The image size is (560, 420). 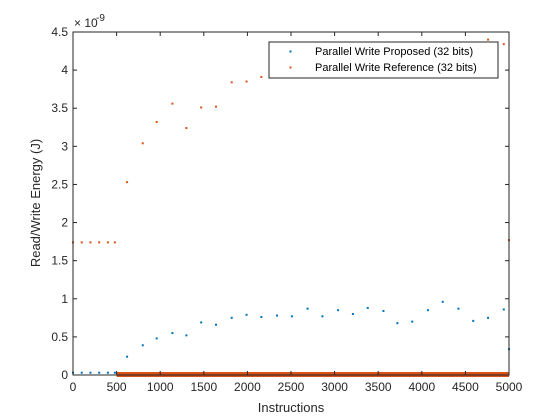 I want to click on x-tick-label: 4000, so click(x=421, y=387).